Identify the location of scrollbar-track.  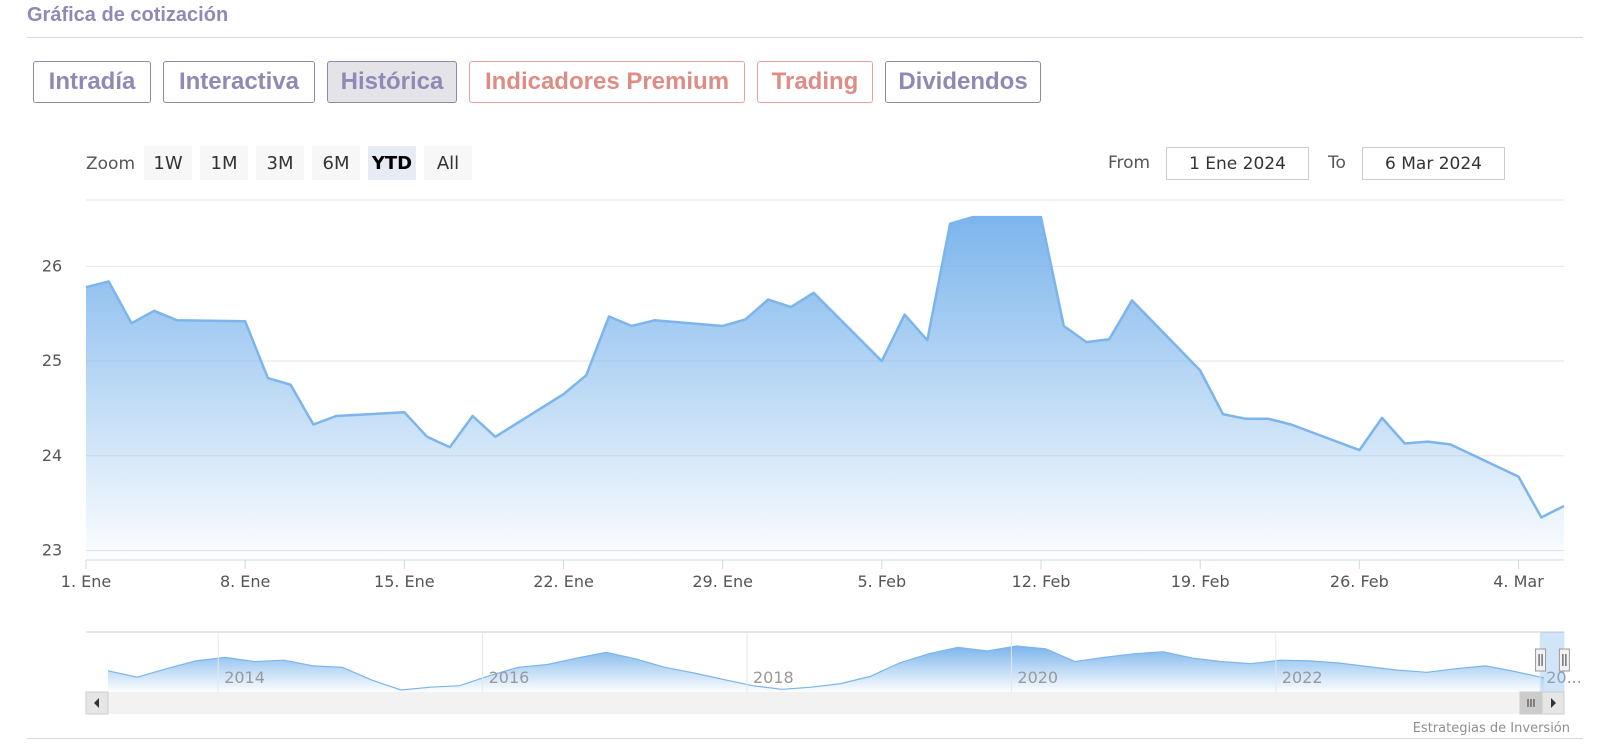
(825, 703).